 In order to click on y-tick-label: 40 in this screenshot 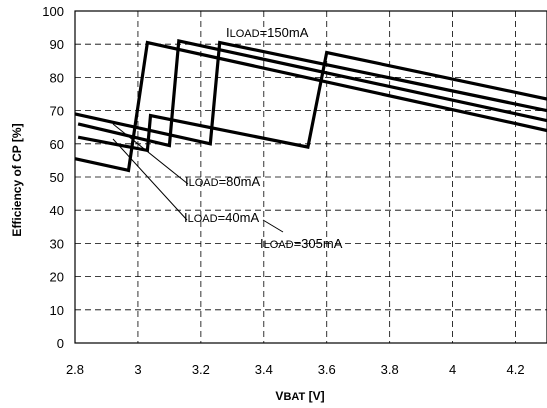, I will do `click(57, 210)`.